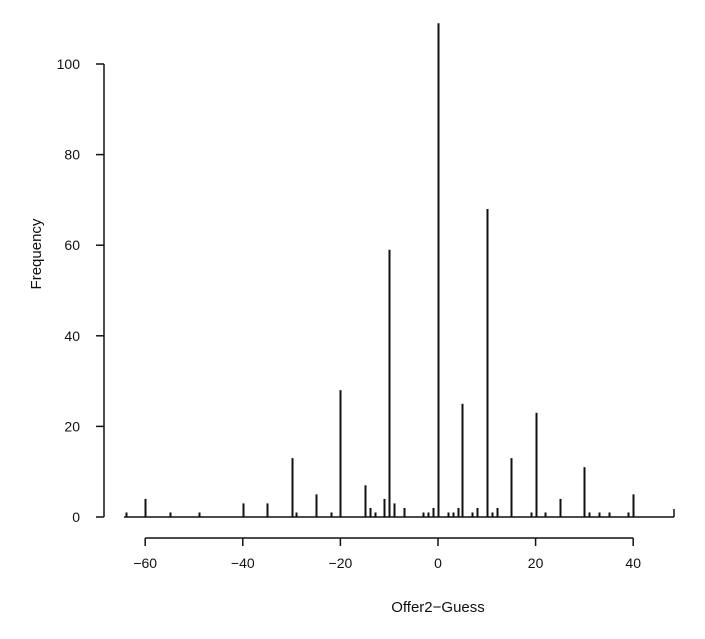  What do you see at coordinates (81, 290) in the screenshot?
I see `y-axis: 0 20 40 60 80 100` at bounding box center [81, 290].